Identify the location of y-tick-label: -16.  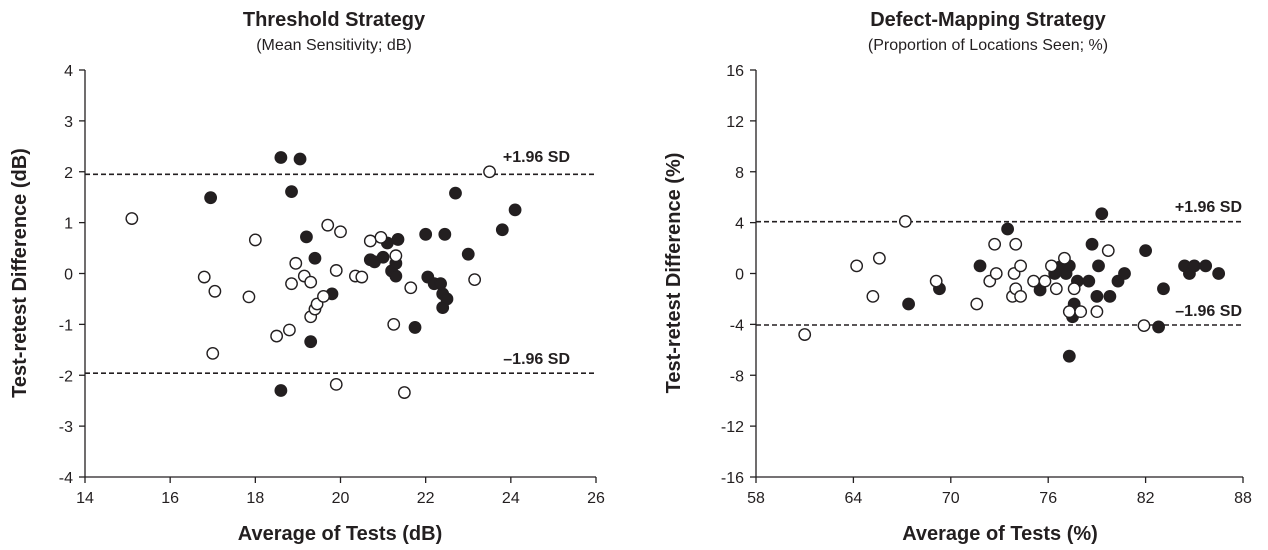
(732, 478).